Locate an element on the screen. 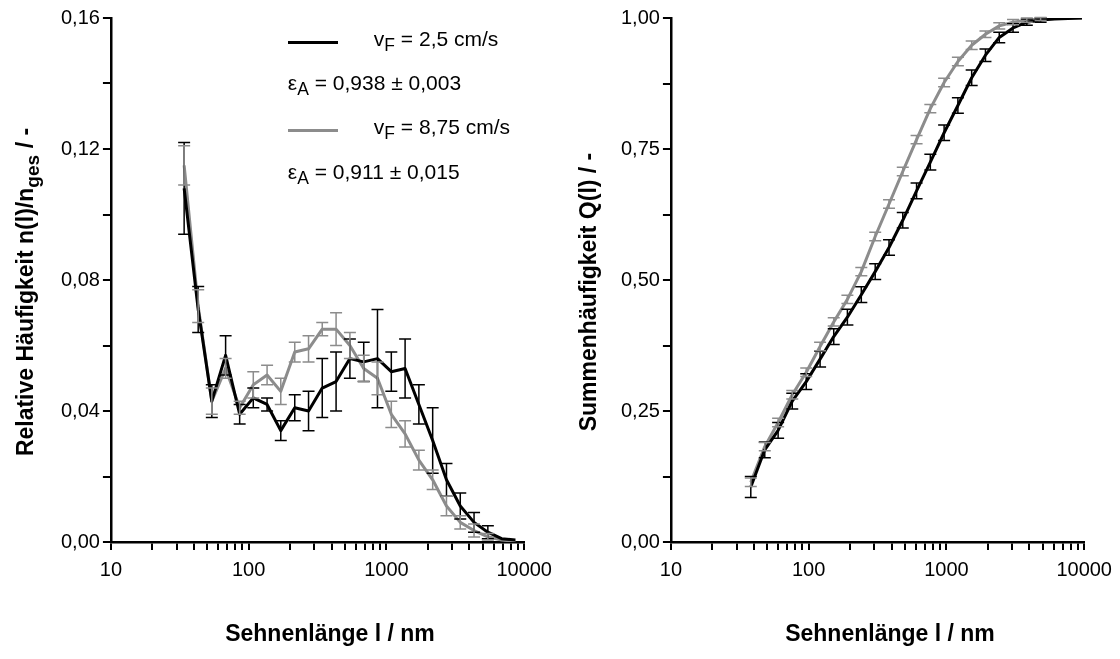  y-axis-title: Summenhäufigkeit Q(l) / - is located at coordinates (588, 292).